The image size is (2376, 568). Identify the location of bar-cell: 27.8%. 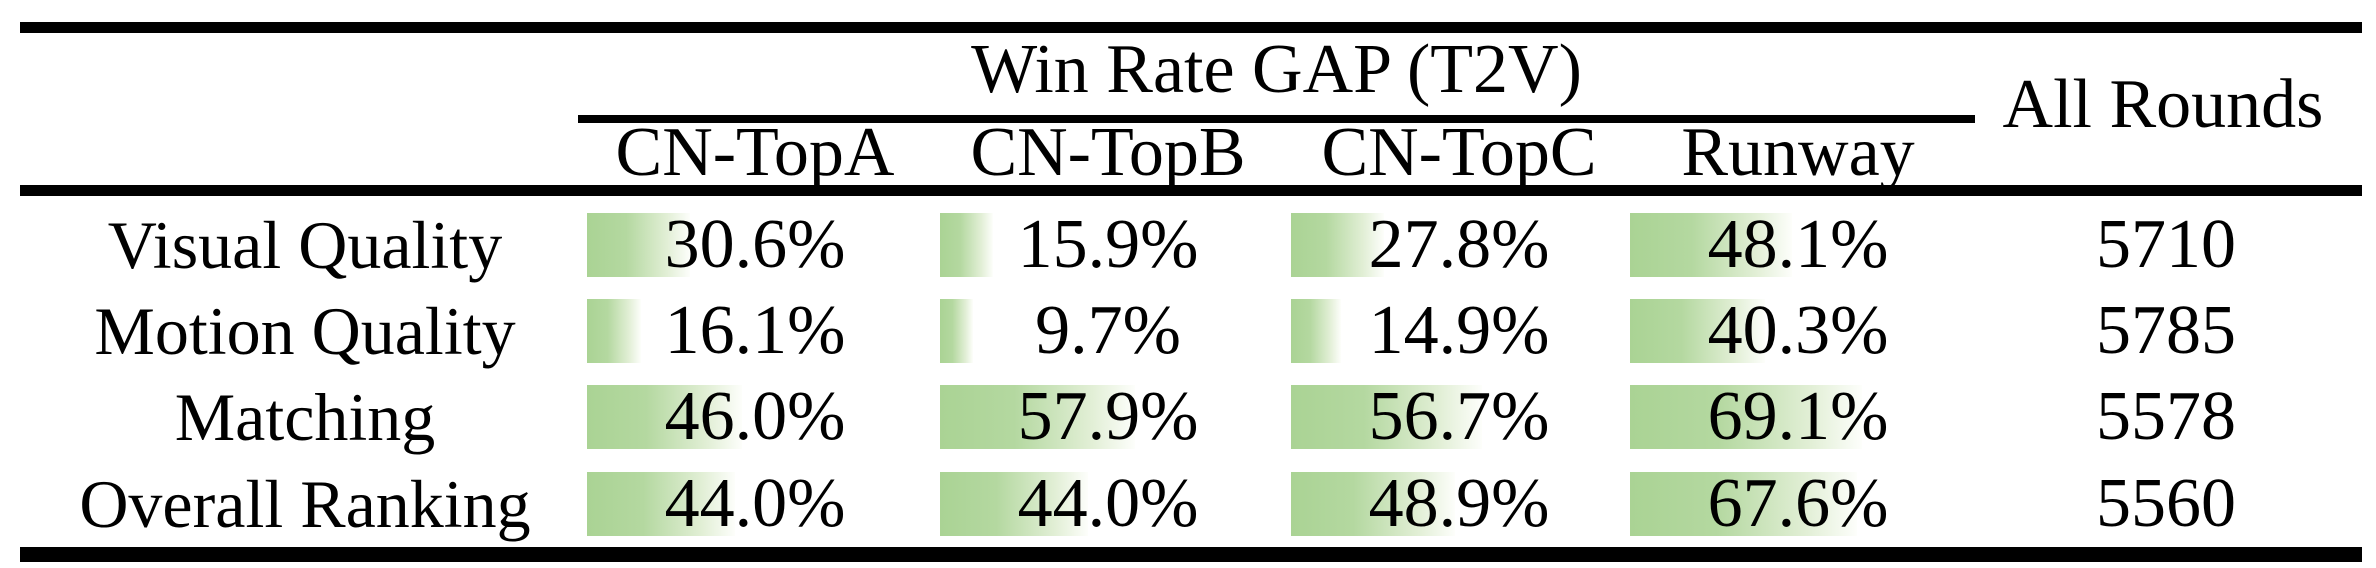
(1459, 244).